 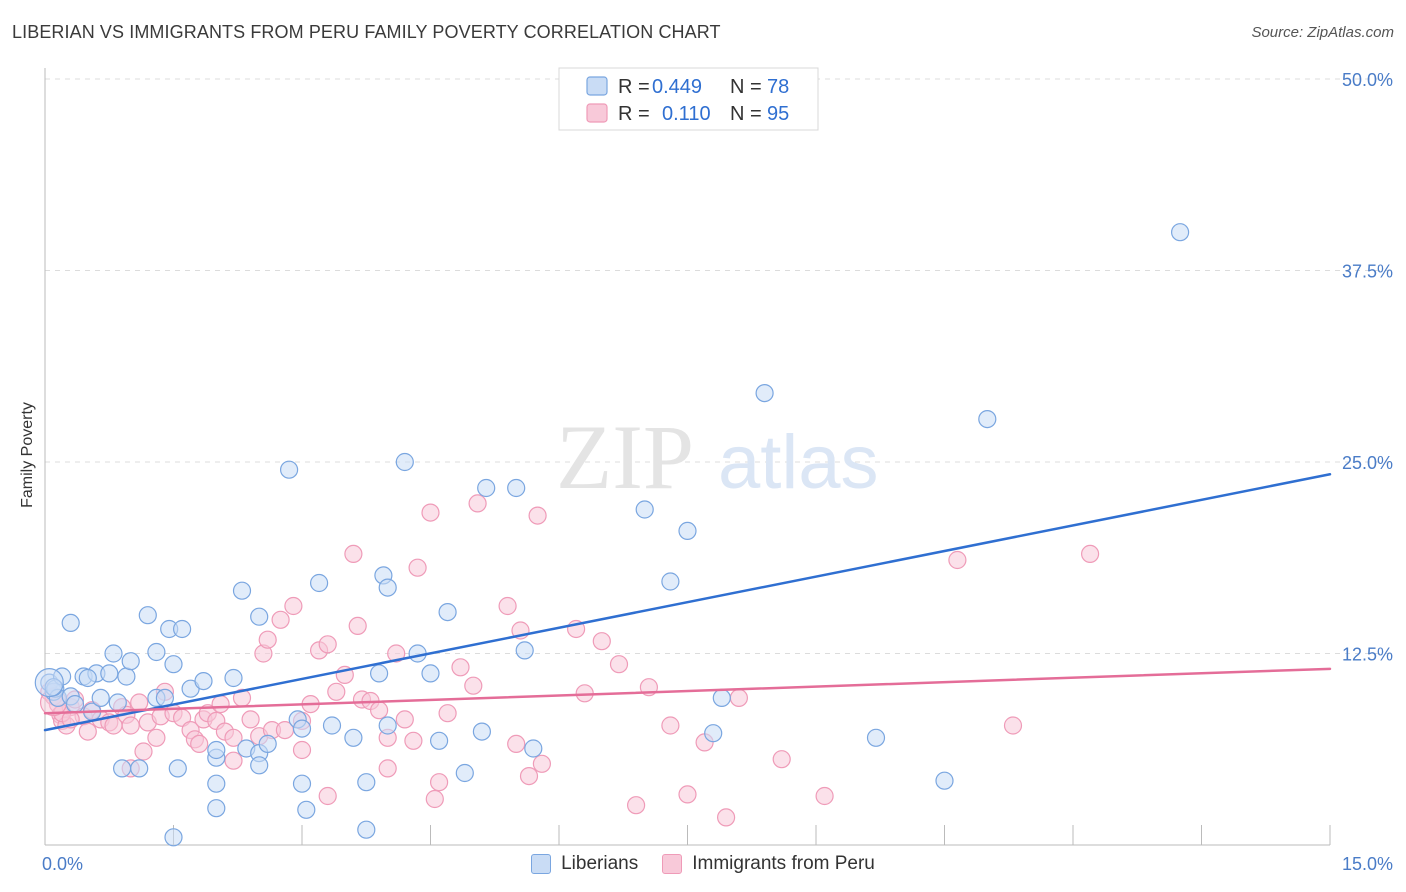 What do you see at coordinates (597, 113) in the screenshot?
I see `legend-swatch-peru` at bounding box center [597, 113].